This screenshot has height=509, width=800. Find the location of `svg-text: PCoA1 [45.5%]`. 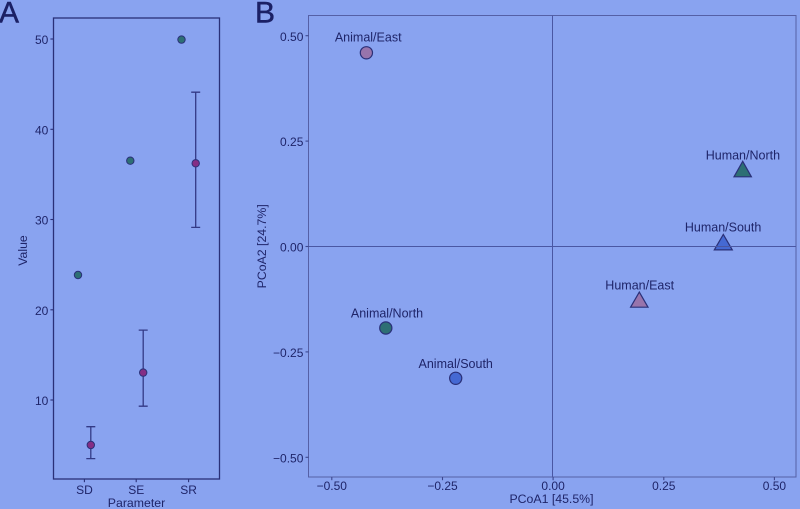

svg-text: PCoA1 [45.5%] is located at coordinates (551, 499).